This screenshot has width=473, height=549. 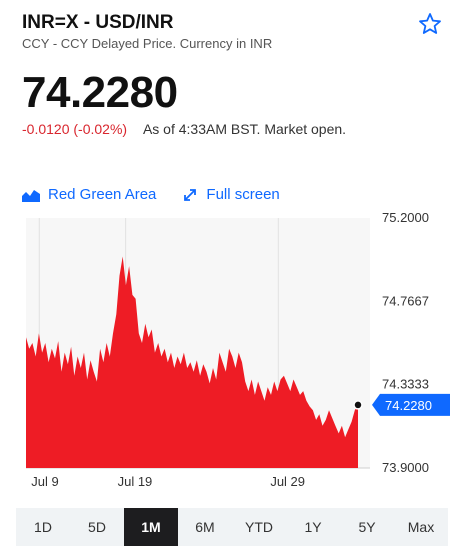 What do you see at coordinates (43, 527) in the screenshot?
I see `range-1d: 1D` at bounding box center [43, 527].